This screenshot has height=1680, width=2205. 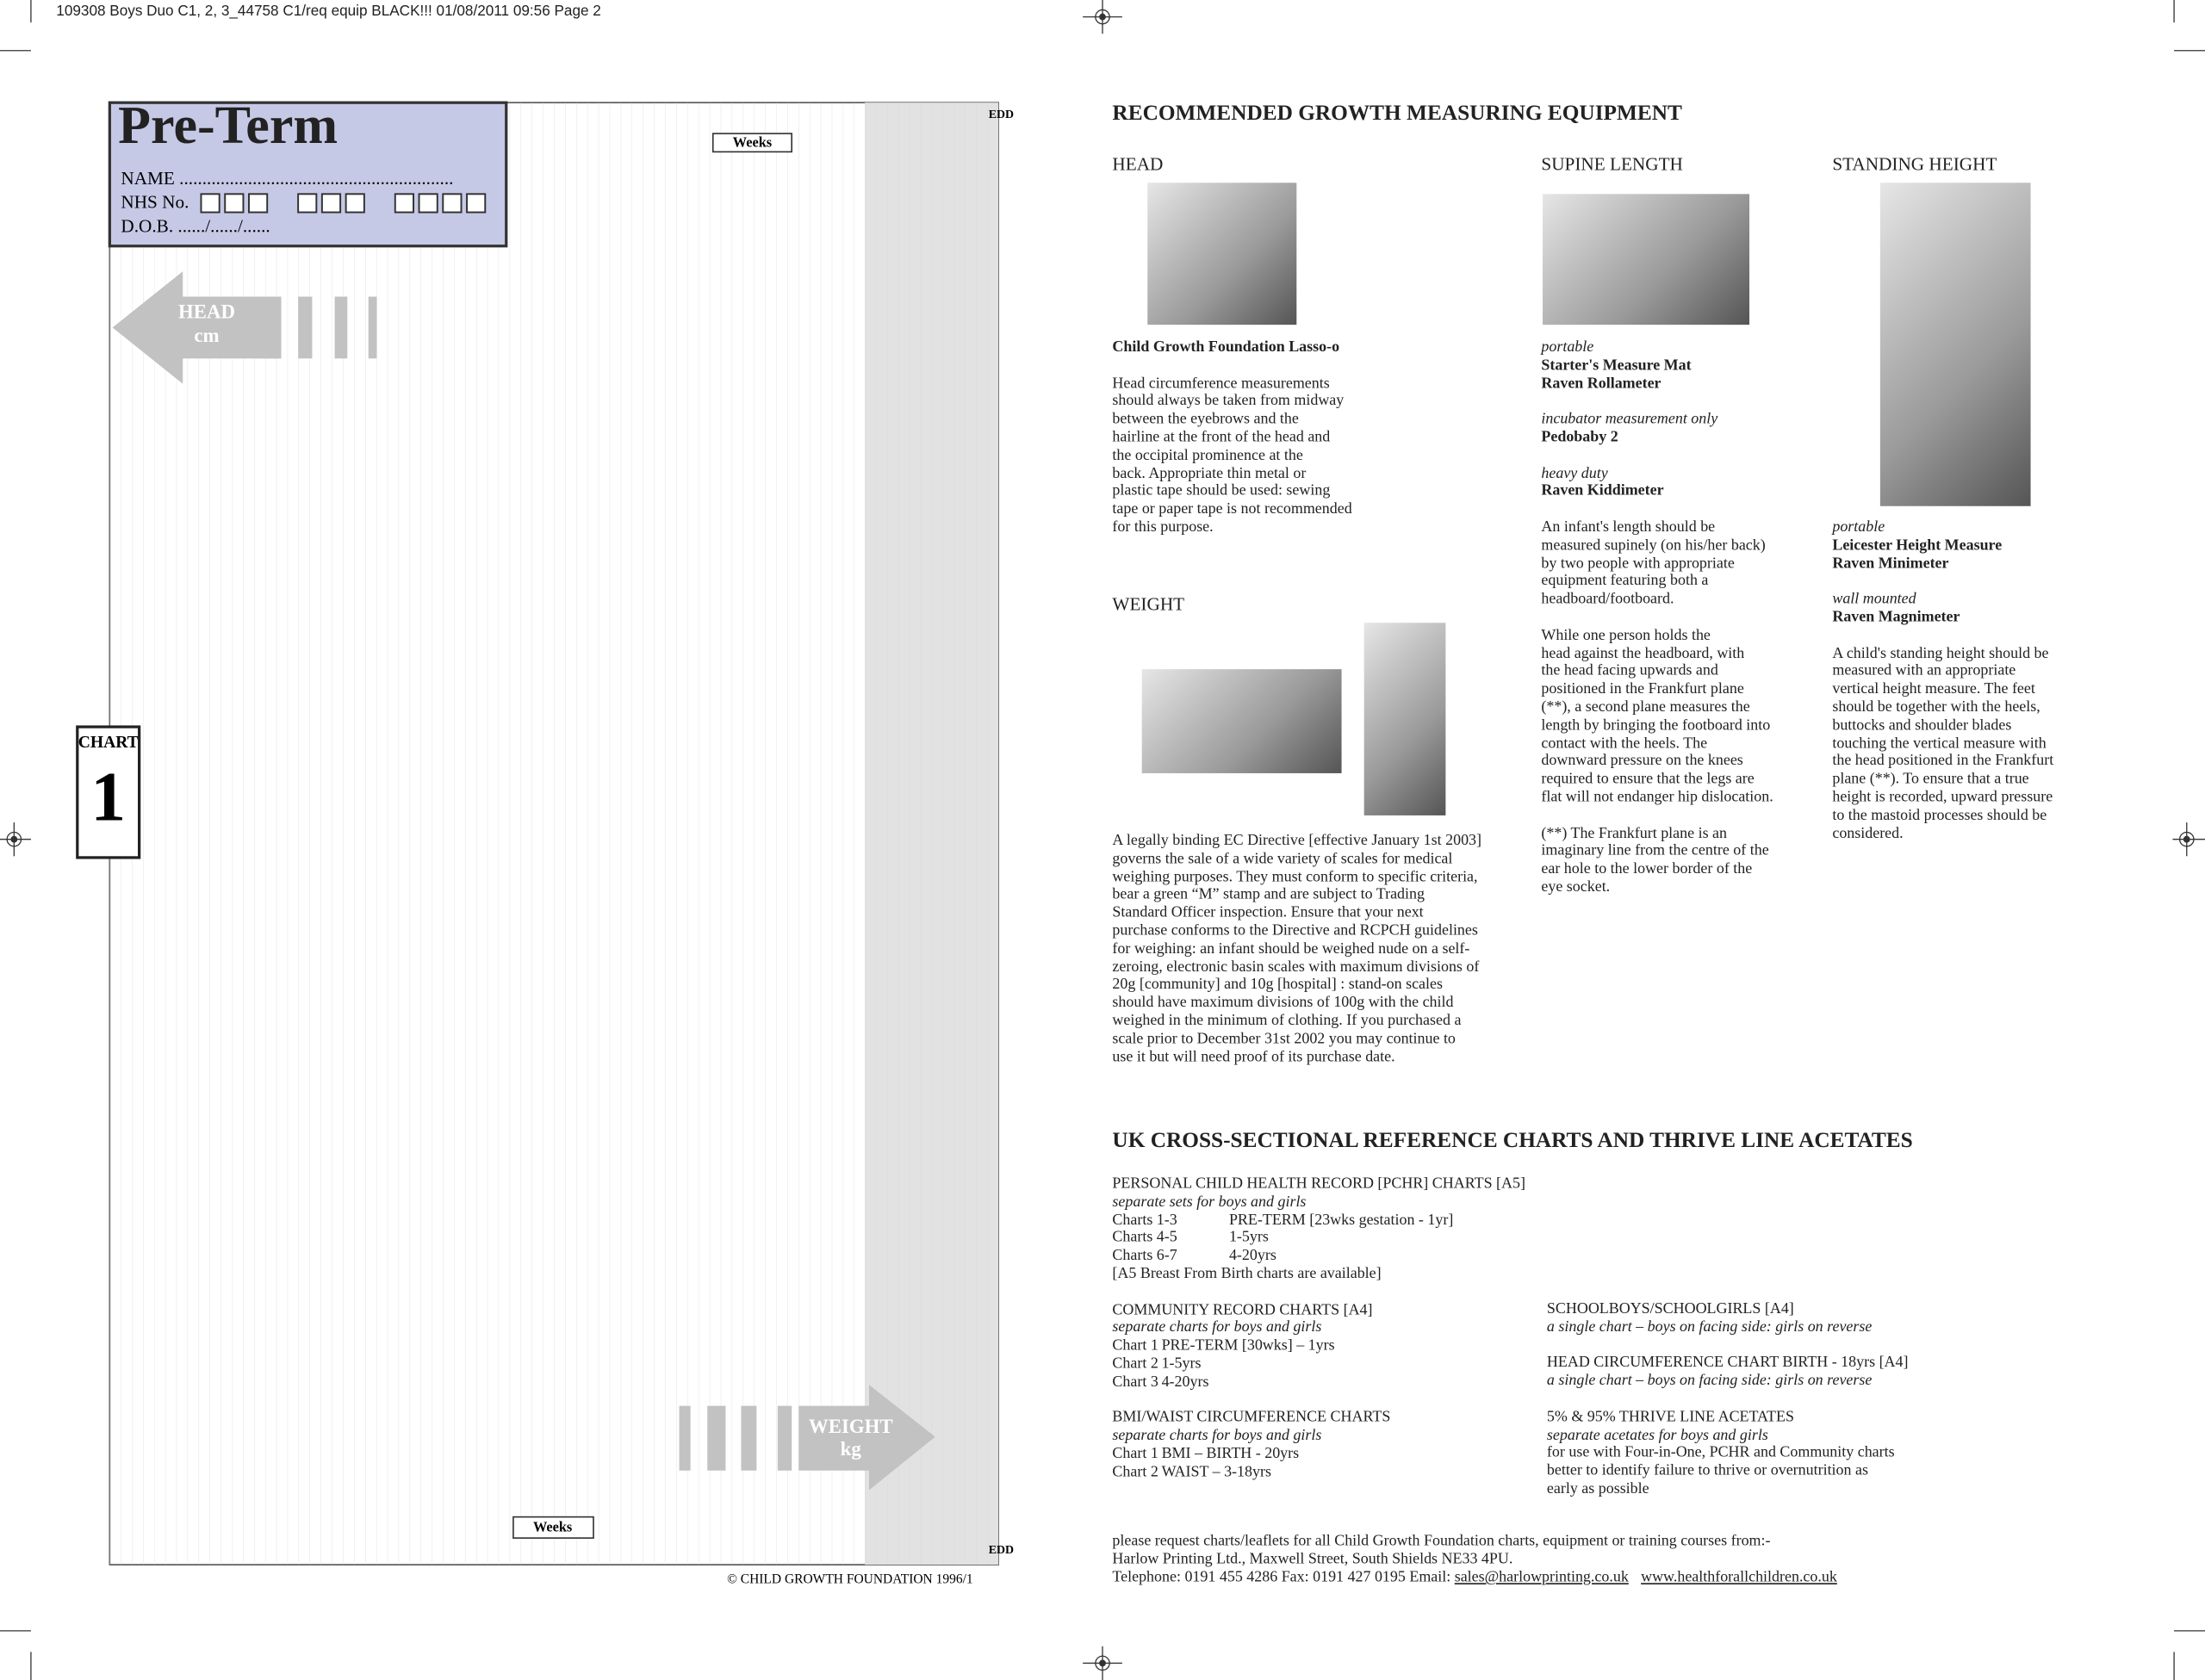 I want to click on chart-title: Pre-Term, so click(x=228, y=126).